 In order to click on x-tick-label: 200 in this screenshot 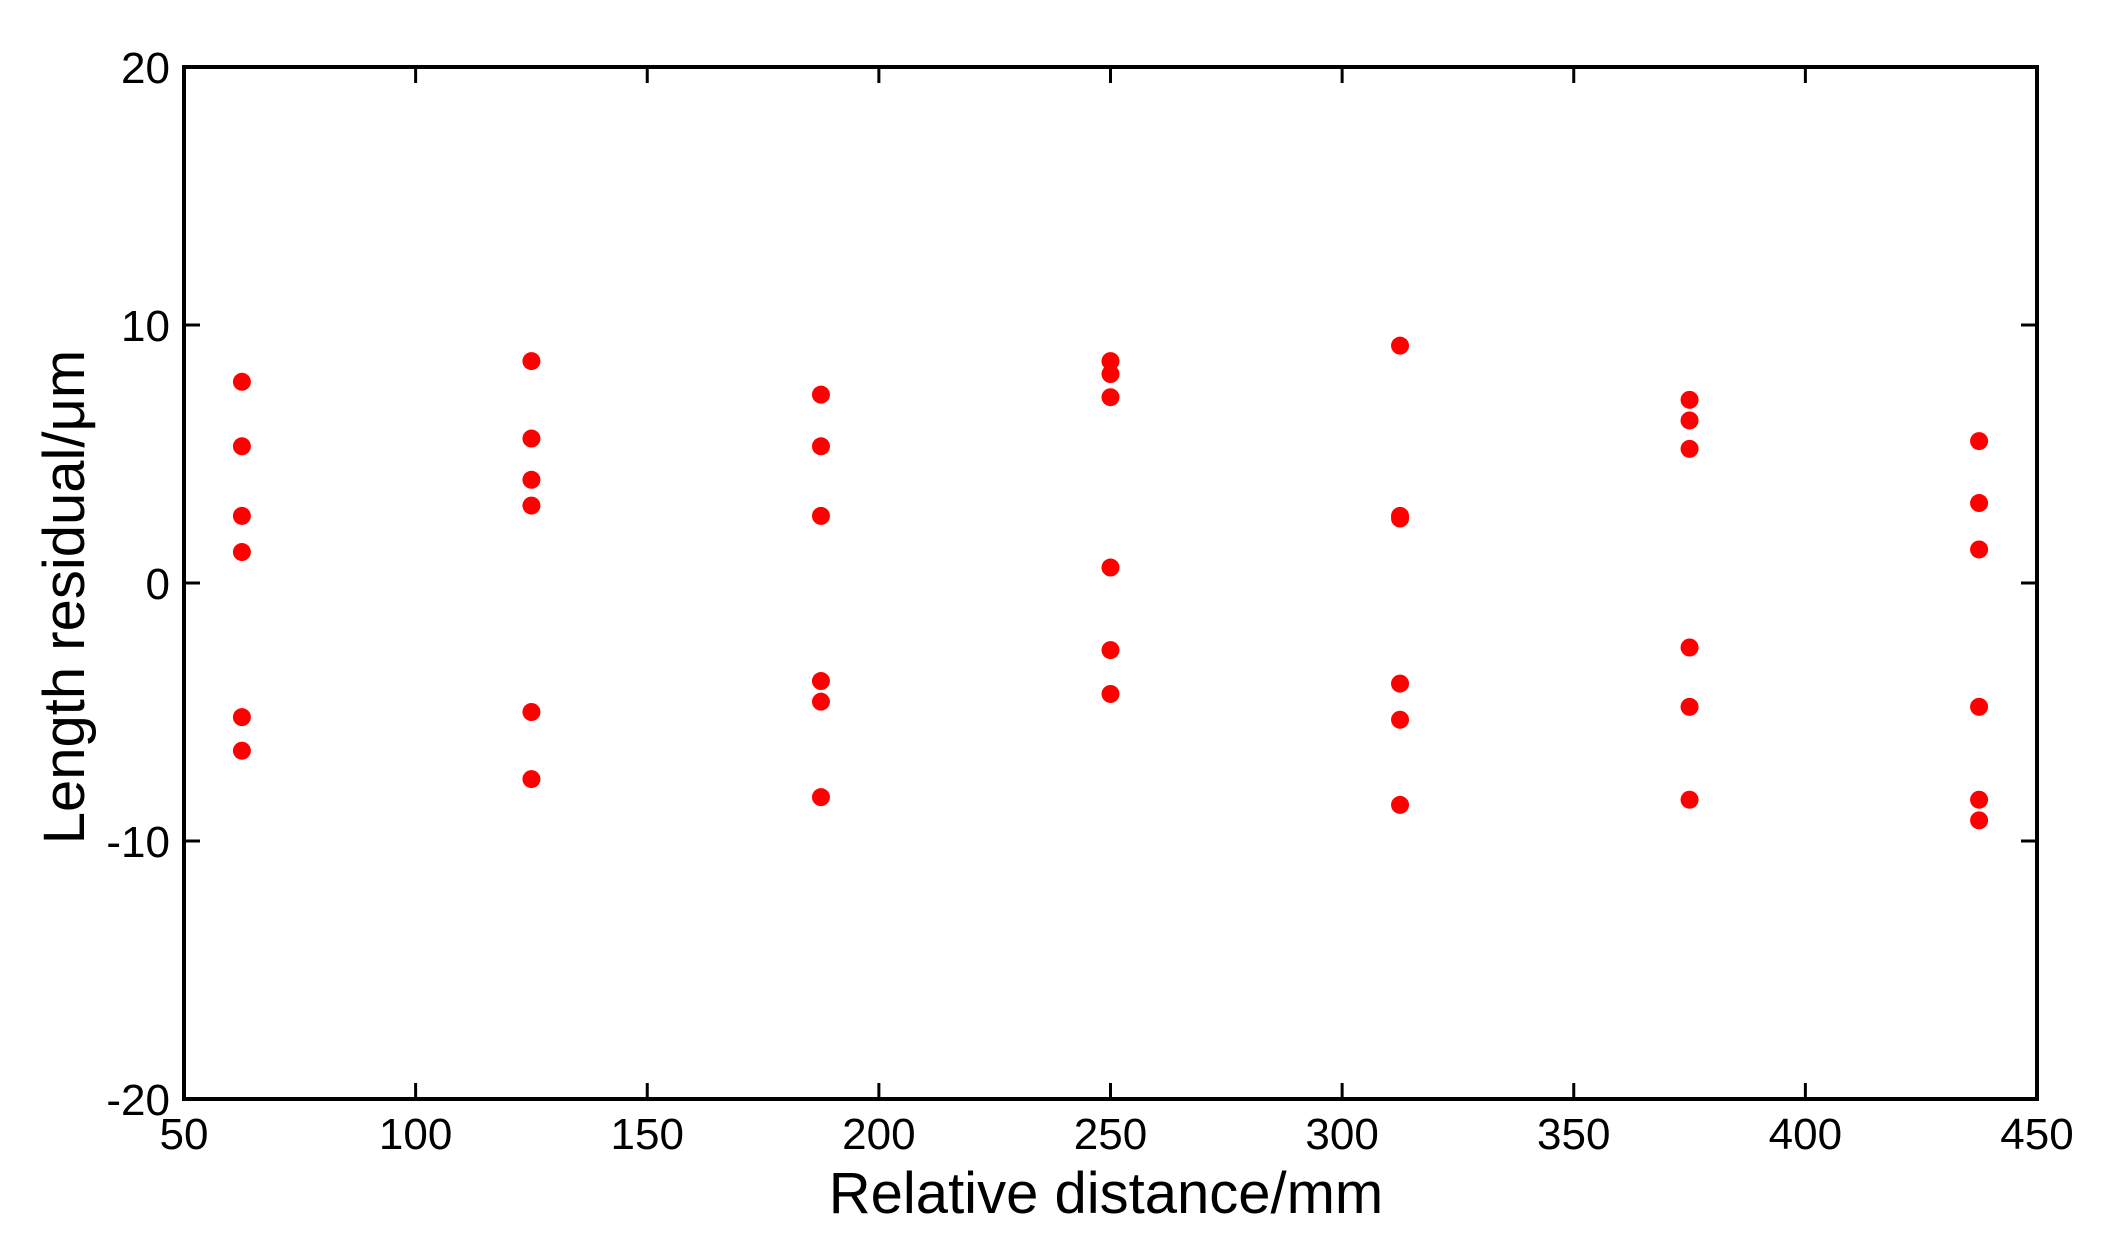, I will do `click(878, 1134)`.